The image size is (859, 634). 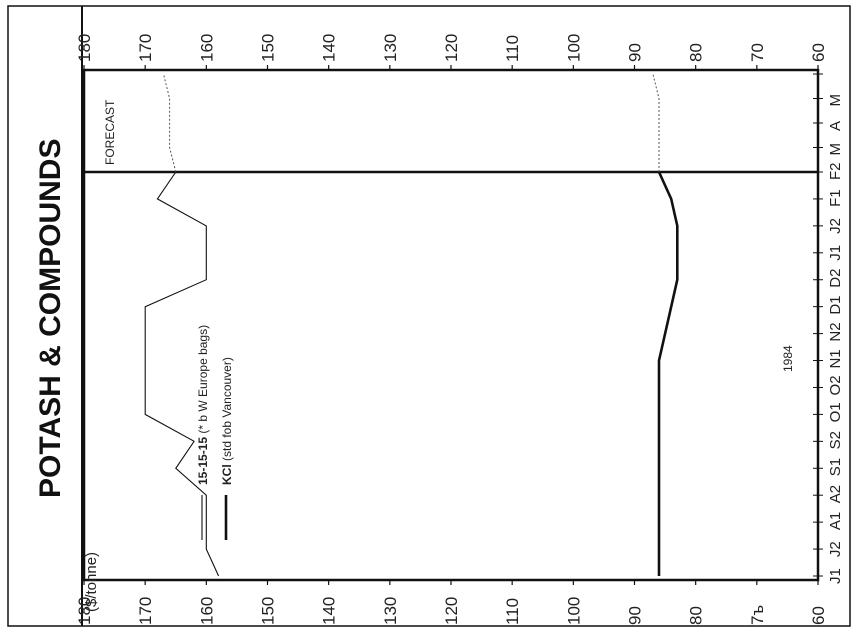 I want to click on tick-top-110: 110, so click(x=512, y=48).